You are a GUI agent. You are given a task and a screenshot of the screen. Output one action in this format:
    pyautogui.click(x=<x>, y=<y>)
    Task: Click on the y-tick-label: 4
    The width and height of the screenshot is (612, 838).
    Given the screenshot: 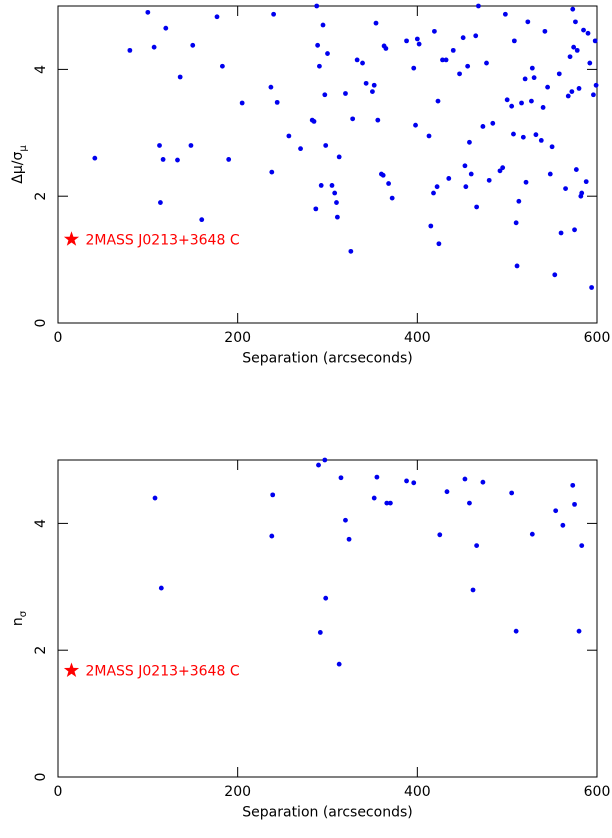 What is the action you would take?
    pyautogui.click(x=41, y=523)
    